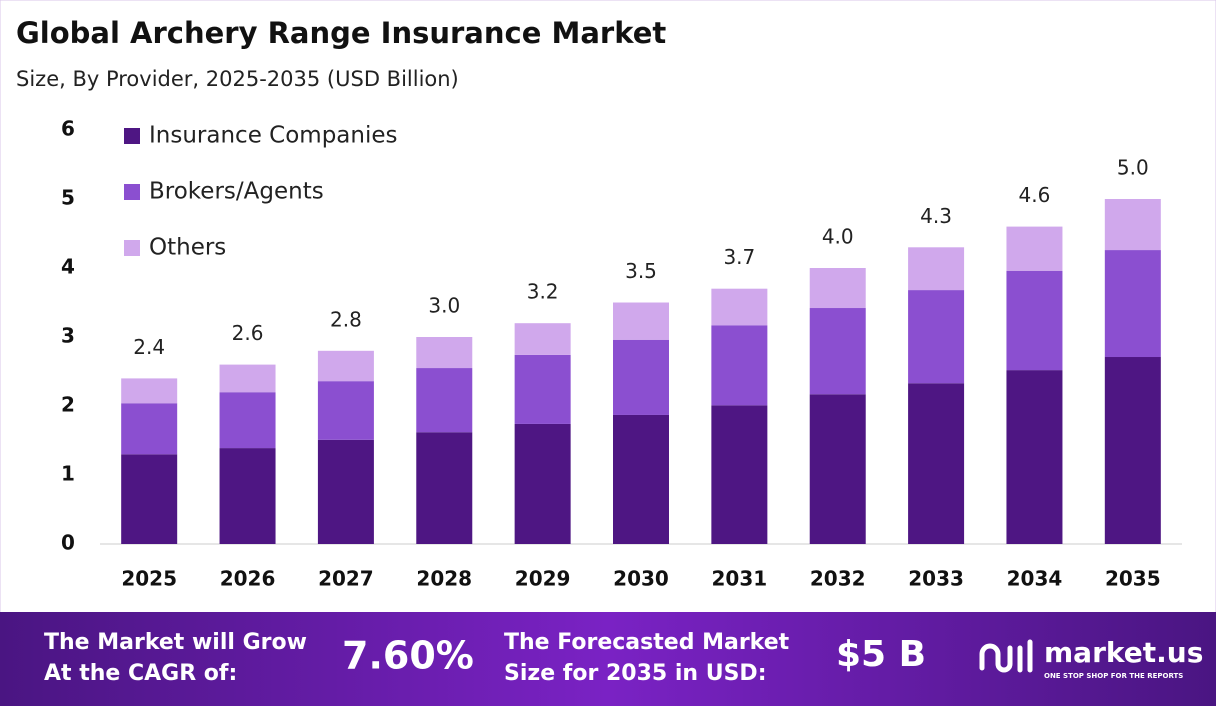 The height and width of the screenshot is (706, 1216). What do you see at coordinates (68, 405) in the screenshot?
I see `y-tick-label: 2` at bounding box center [68, 405].